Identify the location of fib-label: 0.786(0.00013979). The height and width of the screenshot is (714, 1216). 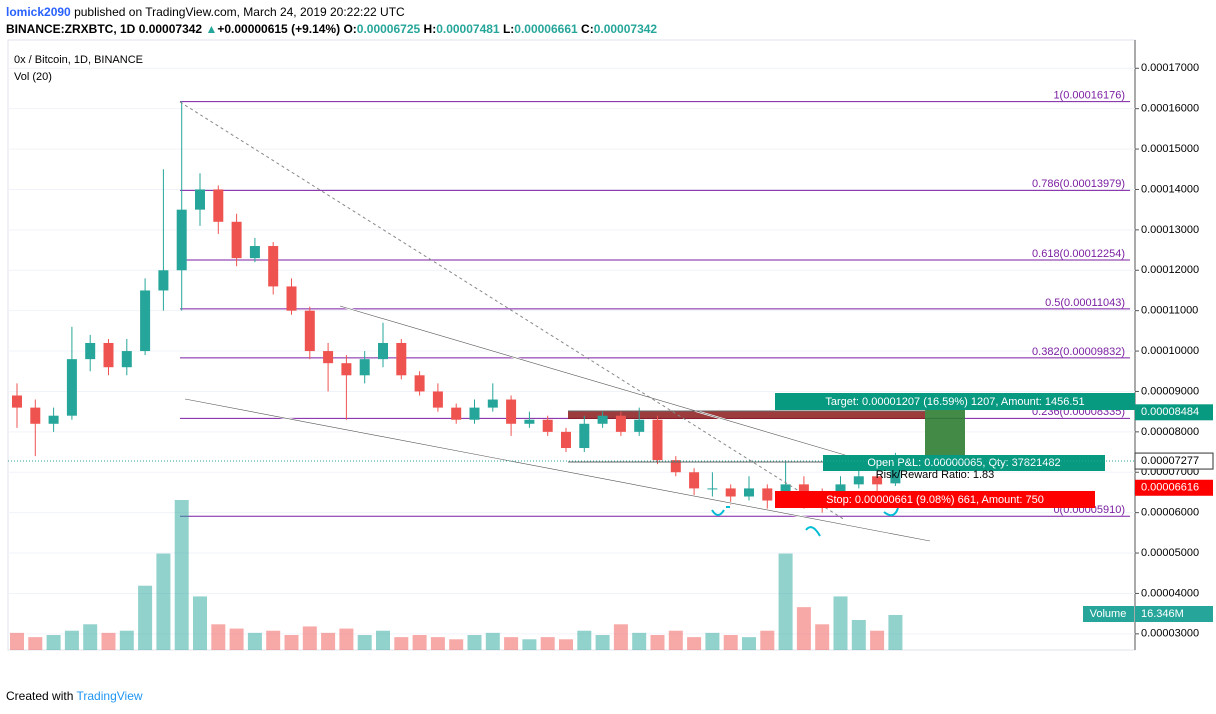
(1078, 184).